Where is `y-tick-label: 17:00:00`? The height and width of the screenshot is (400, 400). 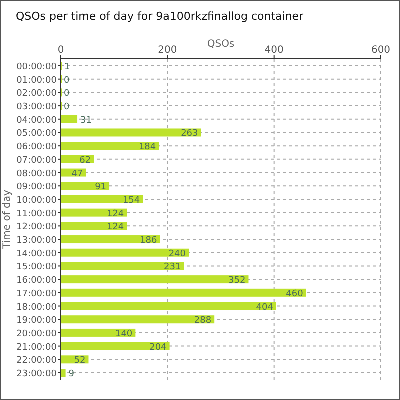
y-tick-label: 17:00:00 is located at coordinates (37, 294).